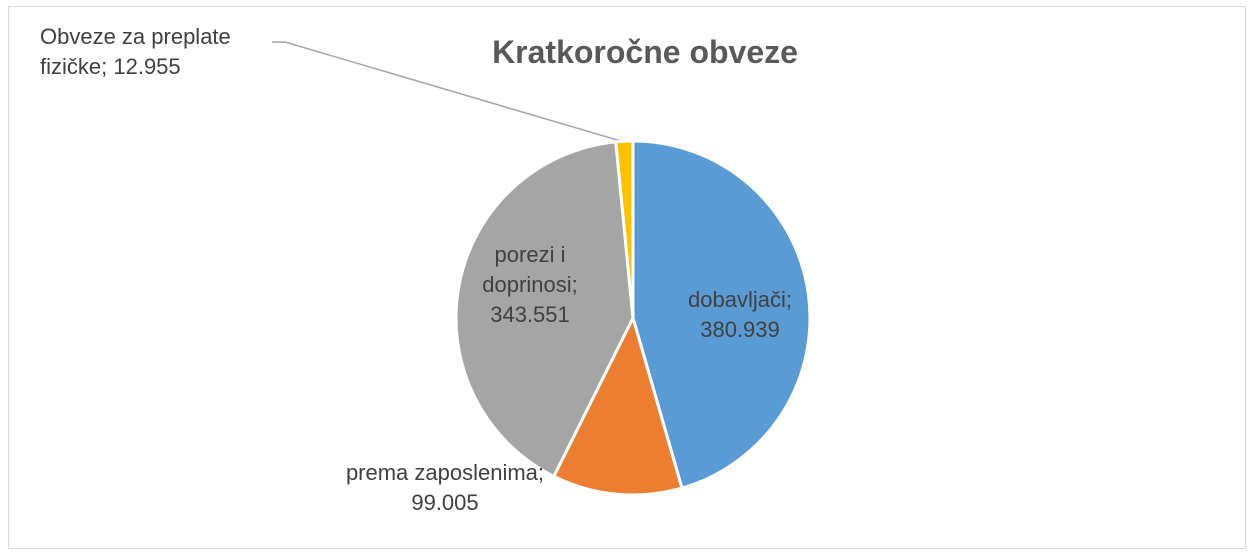 This screenshot has height=556, width=1254. Describe the element at coordinates (448, 92) in the screenshot. I see `leader-line` at that location.